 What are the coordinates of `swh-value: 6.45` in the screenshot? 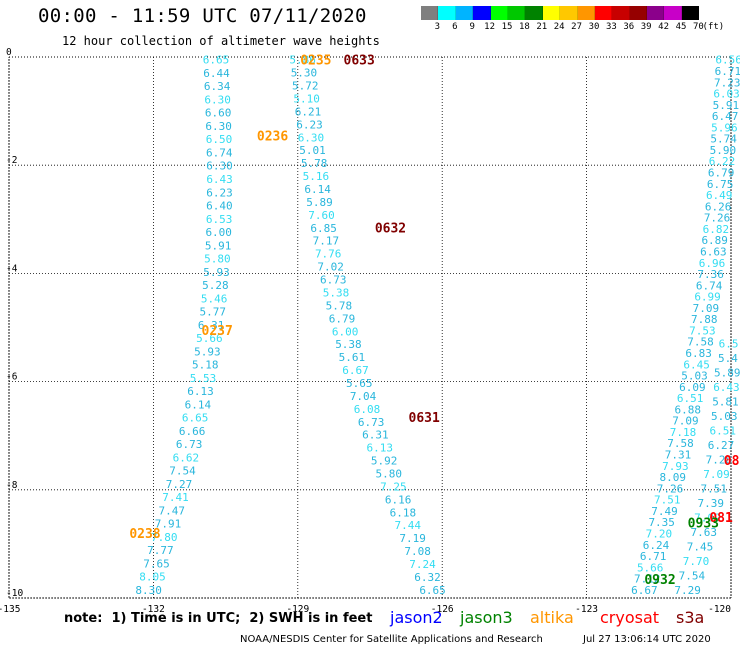 It's located at (696, 364).